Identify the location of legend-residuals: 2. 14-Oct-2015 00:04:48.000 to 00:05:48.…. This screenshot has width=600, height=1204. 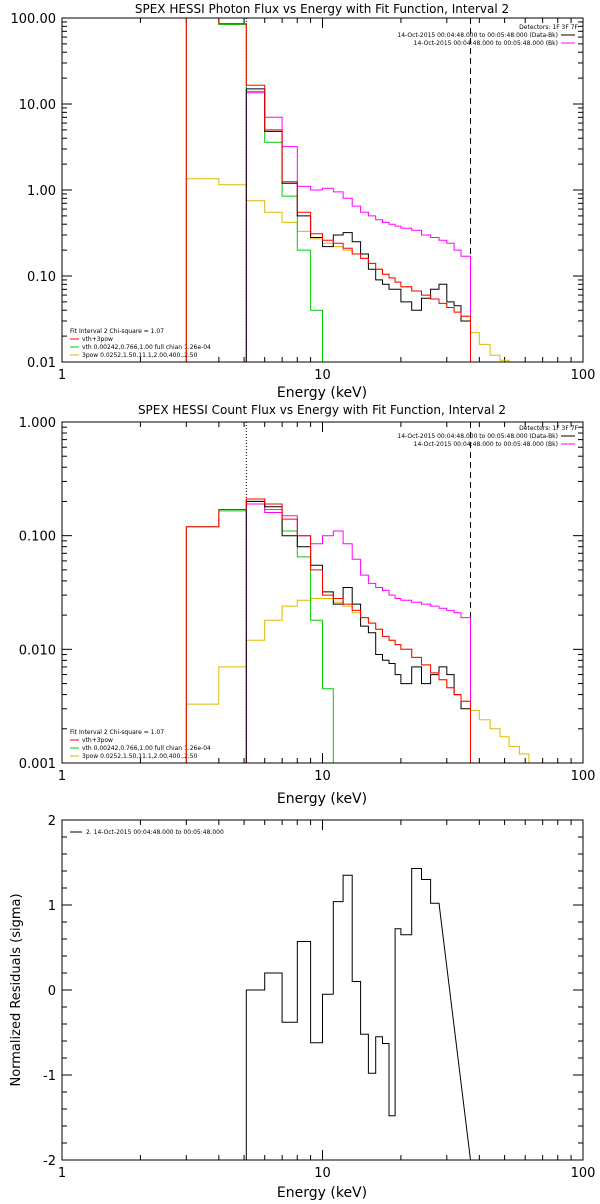
(155, 832).